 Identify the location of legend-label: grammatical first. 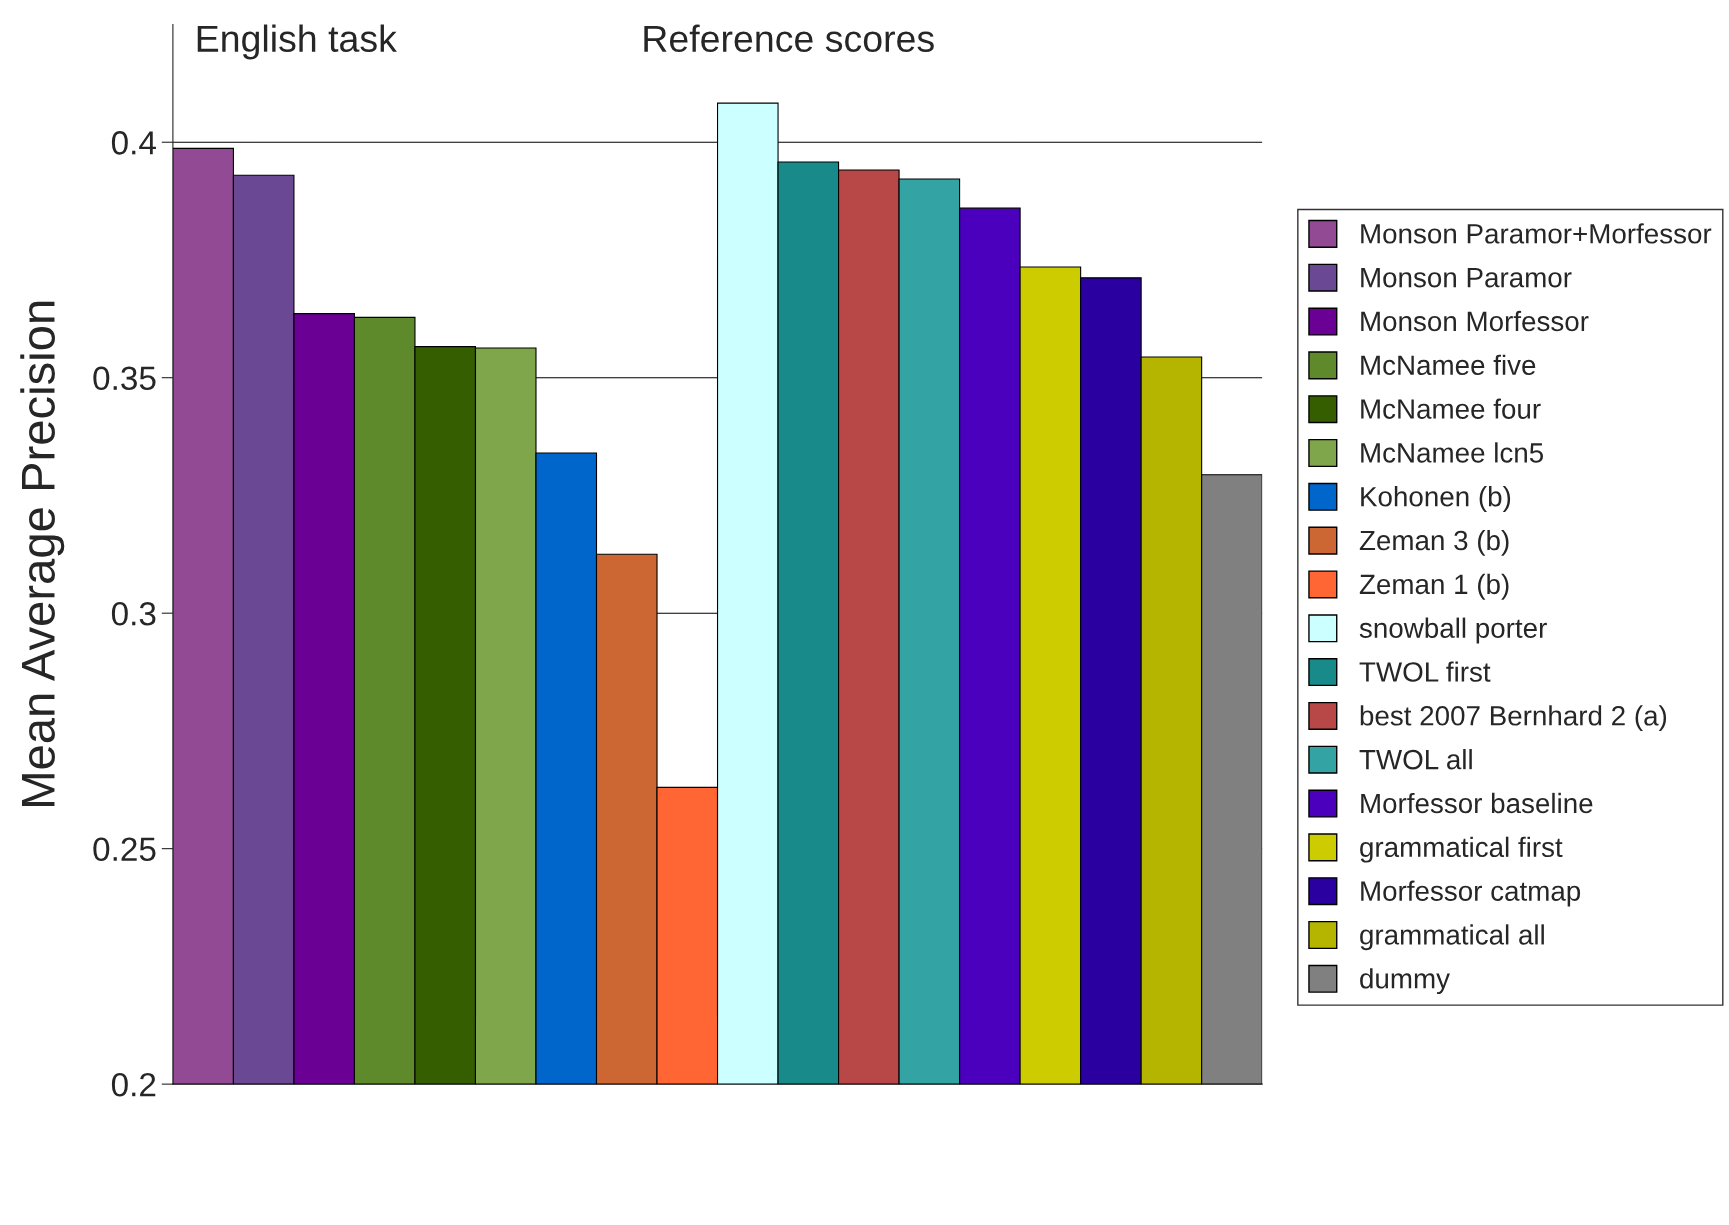
(1461, 849).